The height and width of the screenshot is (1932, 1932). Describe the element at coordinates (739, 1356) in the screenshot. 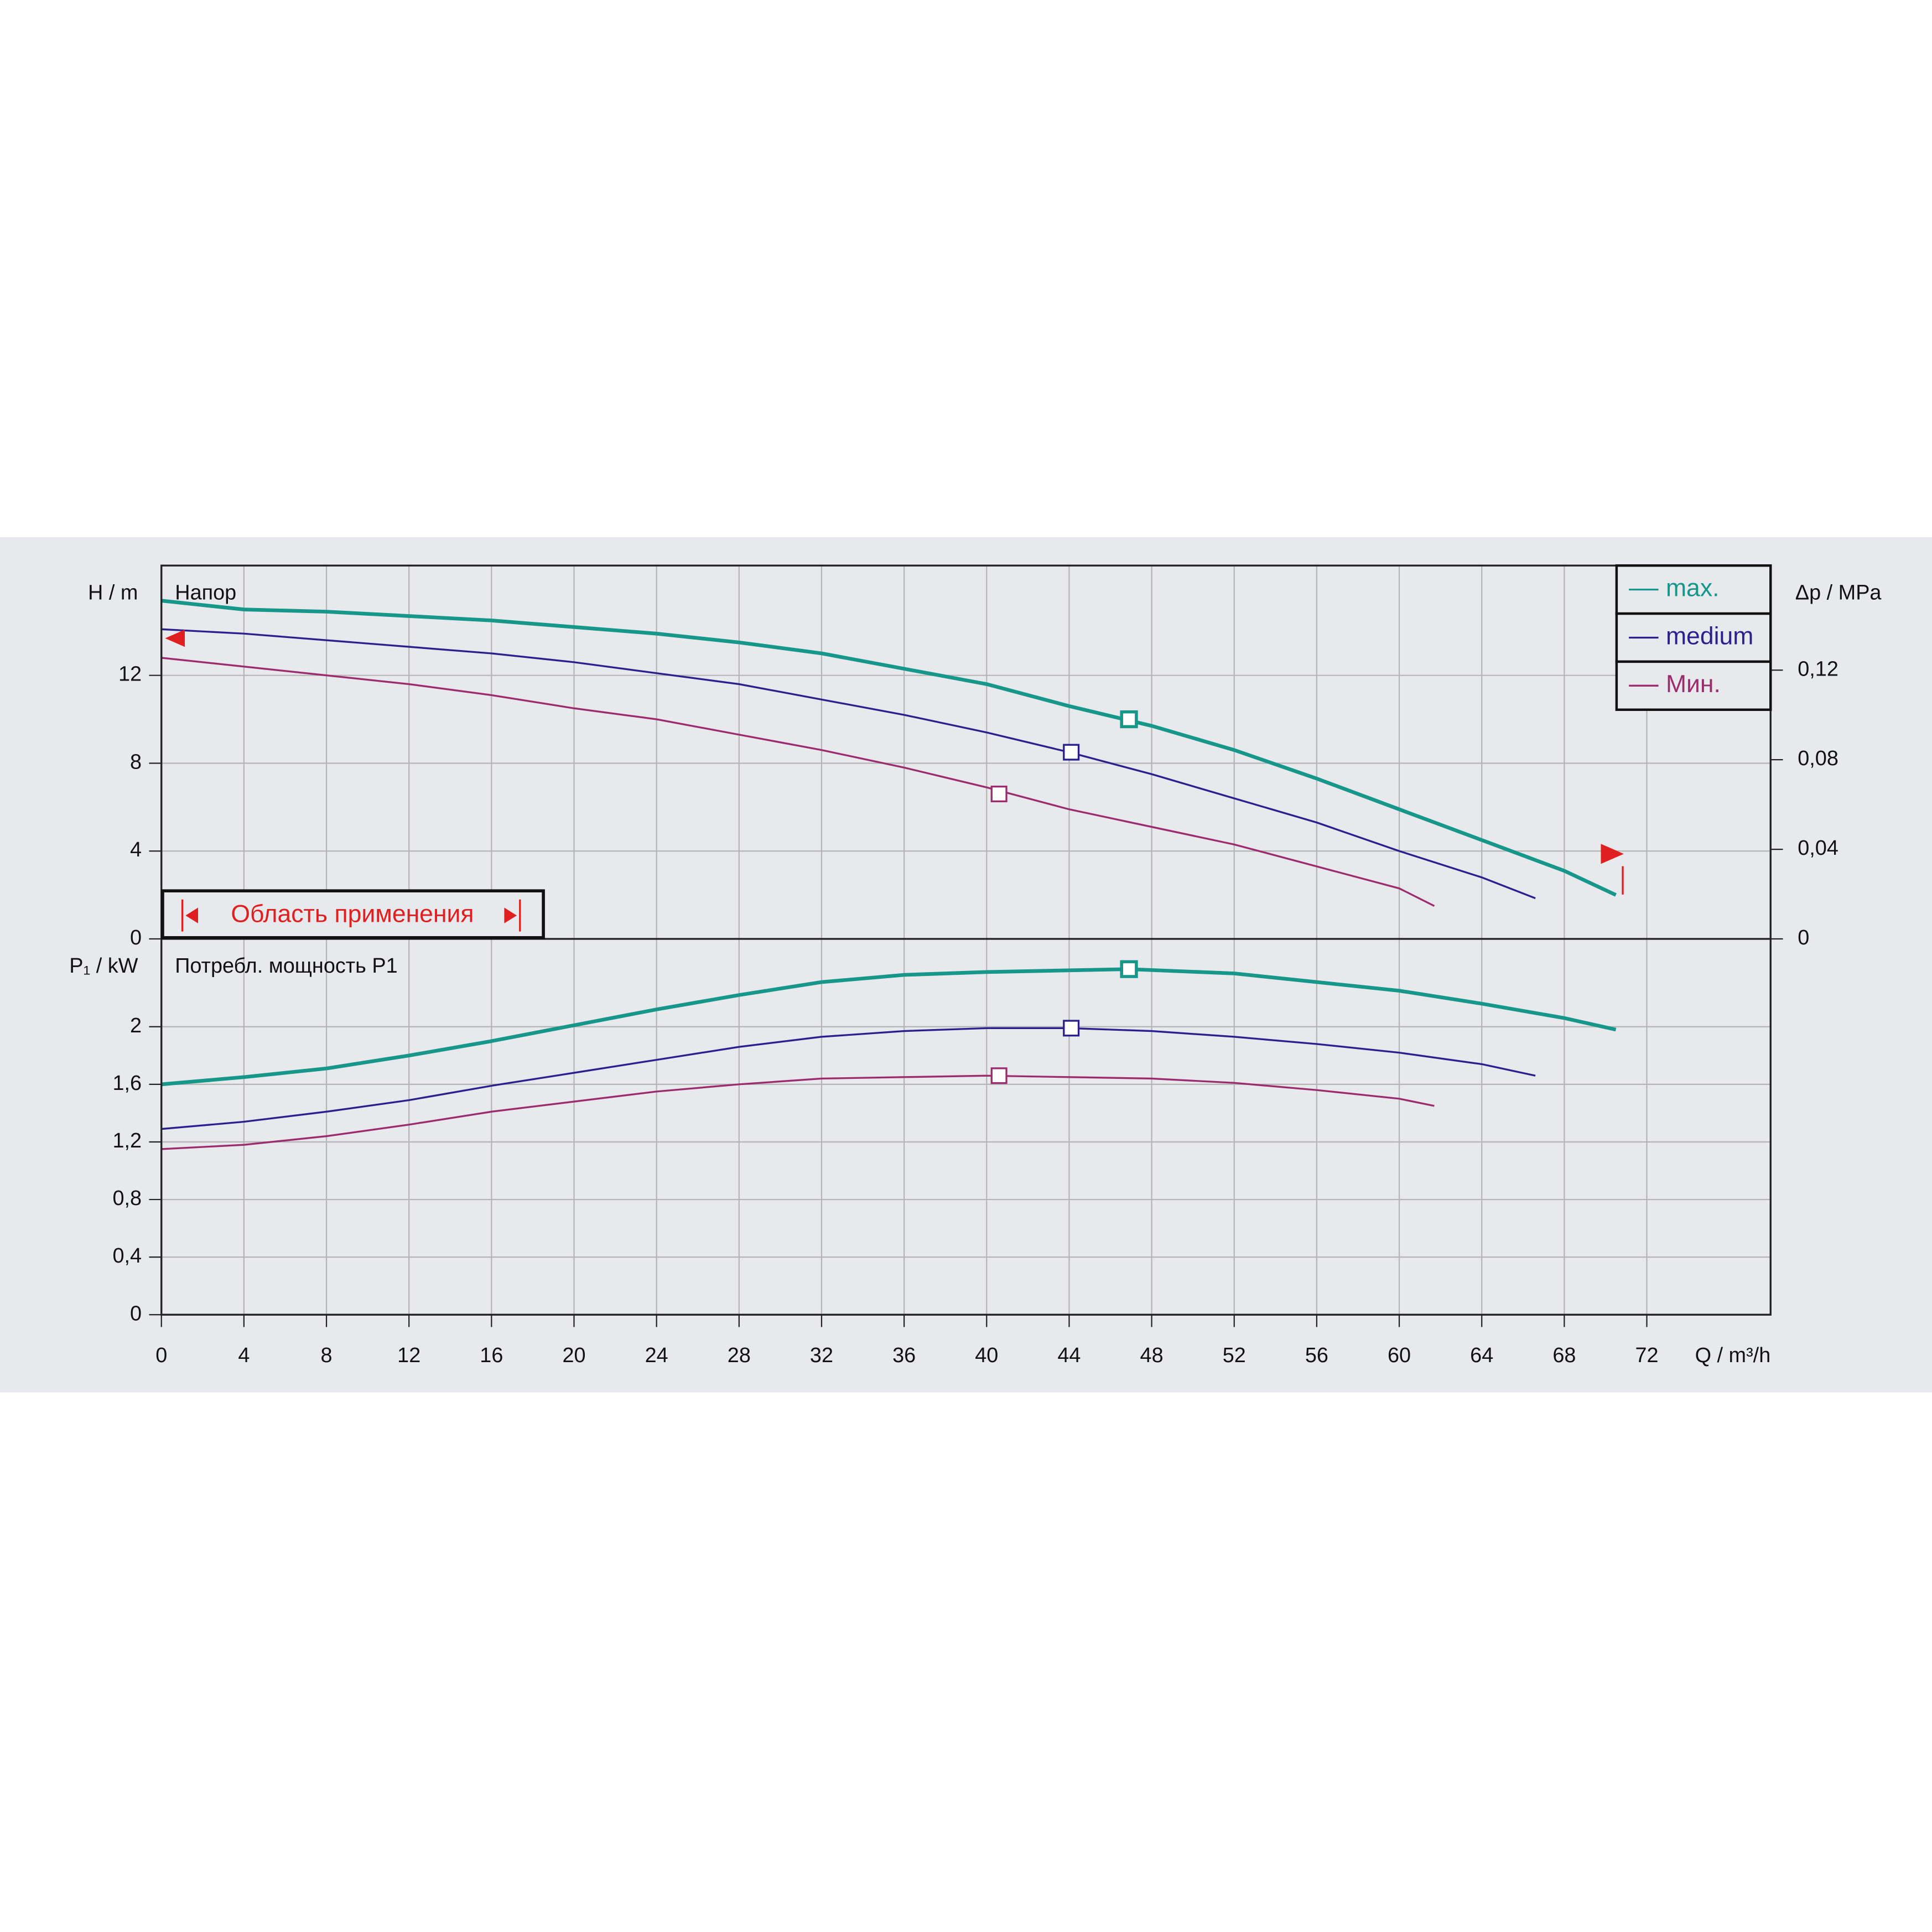

I see `x-tick-label: 28` at that location.